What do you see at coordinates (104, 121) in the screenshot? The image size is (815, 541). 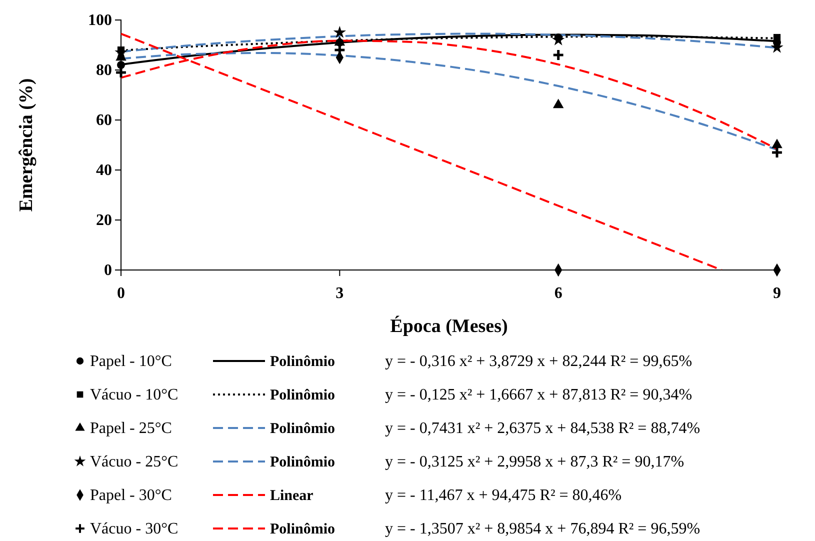 I see `y-tick-label: 60` at bounding box center [104, 121].